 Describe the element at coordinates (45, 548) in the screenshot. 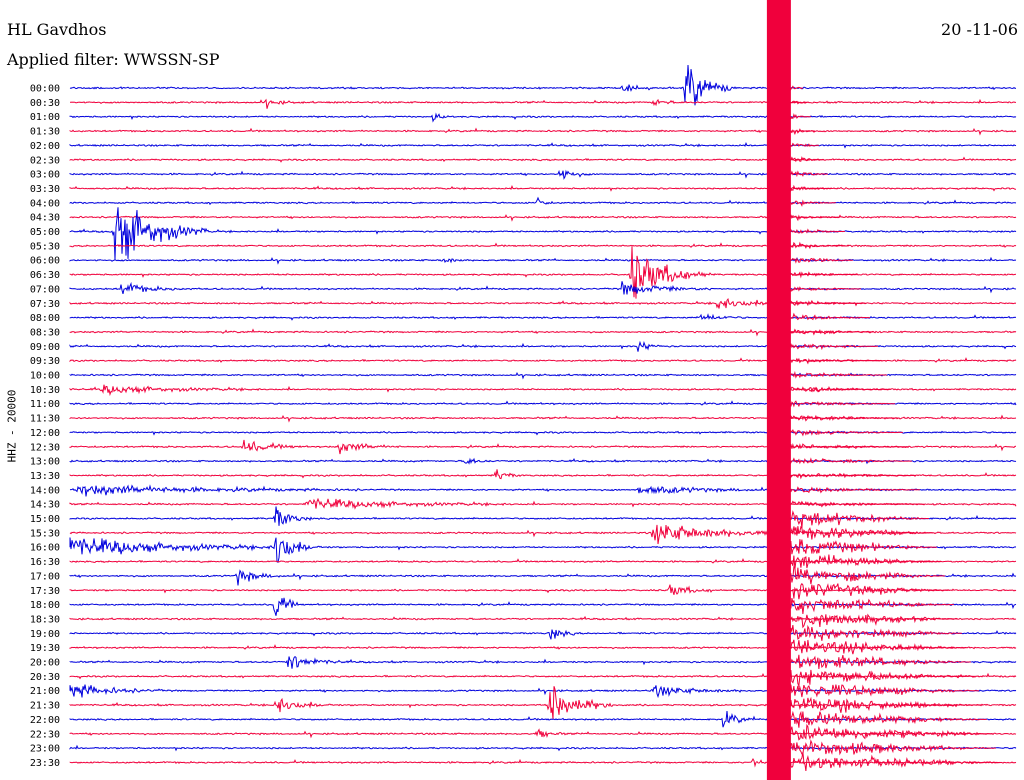

I see `time-label: 16:00` at that location.